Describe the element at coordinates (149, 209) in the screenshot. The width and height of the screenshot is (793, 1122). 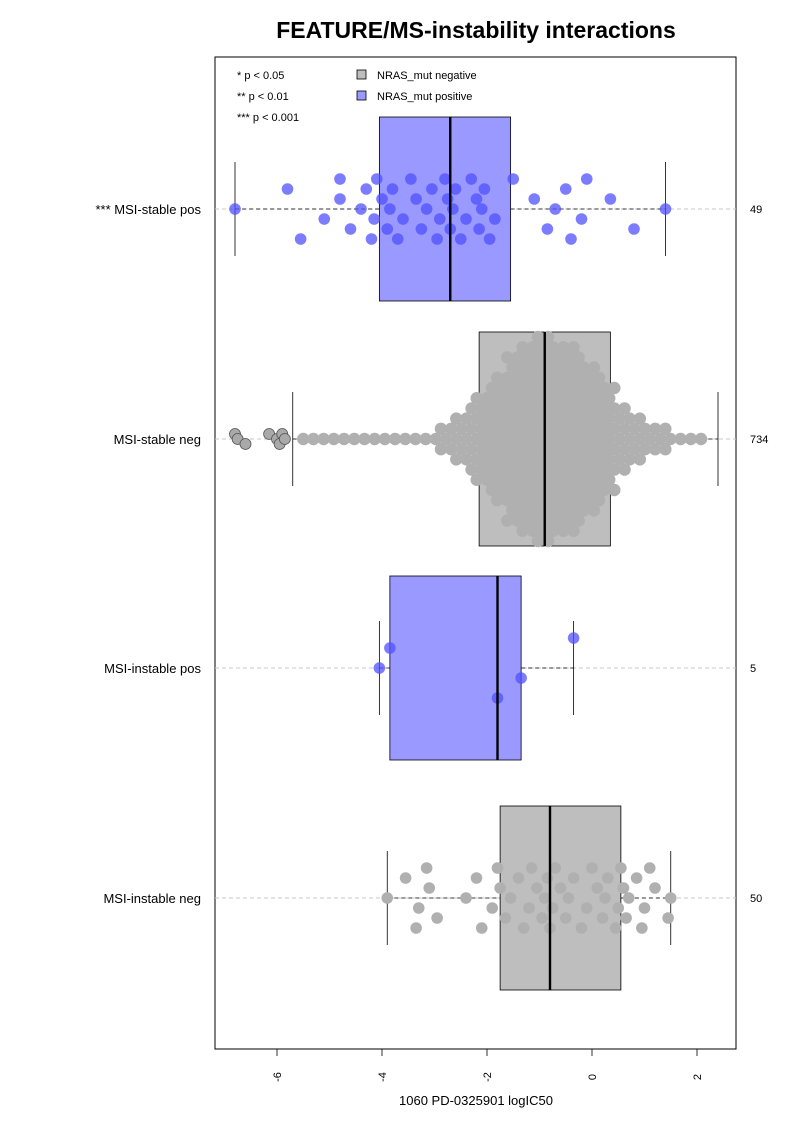
I see `group-label: *** MSI-stable pos` at that location.